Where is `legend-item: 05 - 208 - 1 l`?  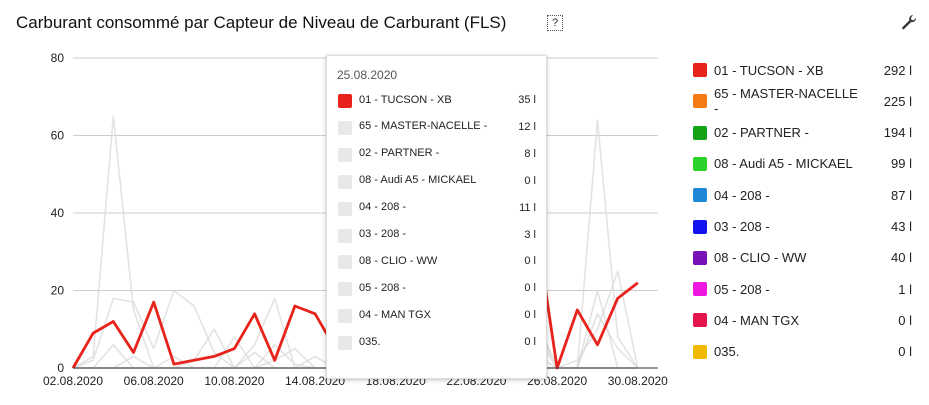
legend-item: 05 - 208 - 1 l is located at coordinates (805, 289).